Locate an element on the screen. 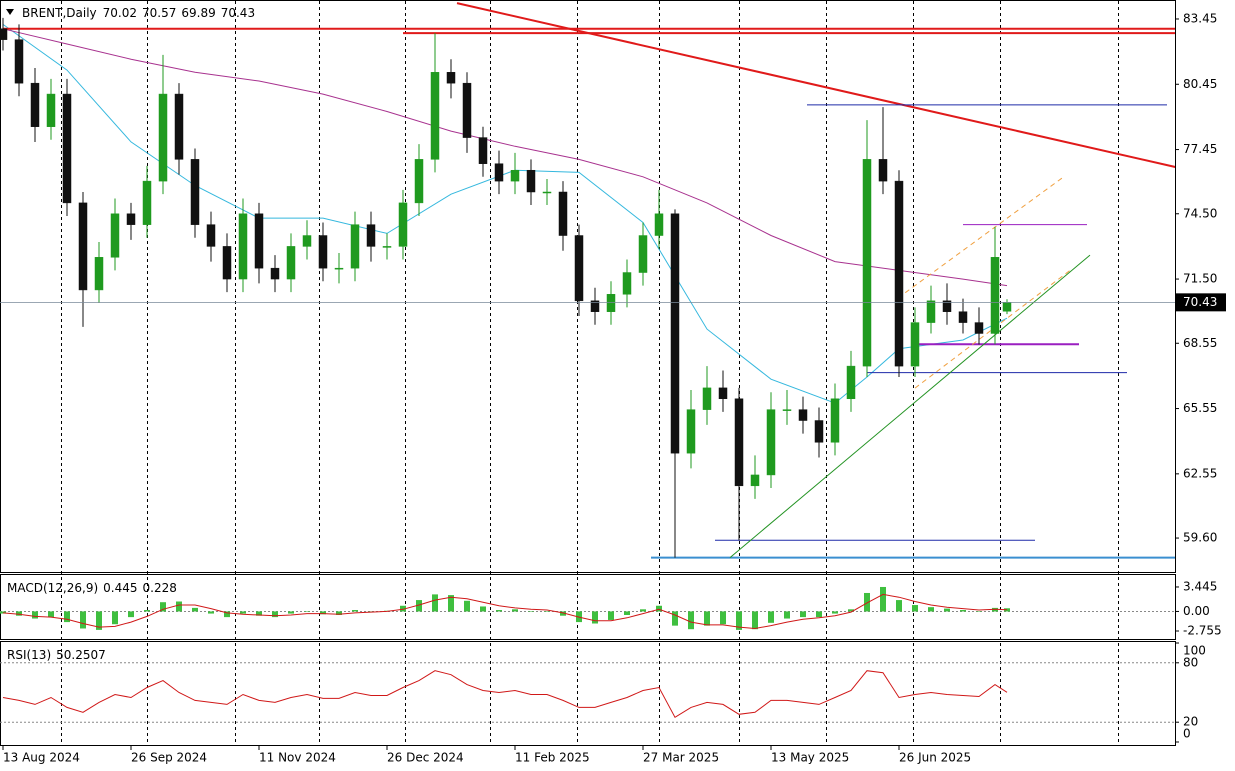 The image size is (1235, 771). macd-panel is located at coordinates (588, 607).